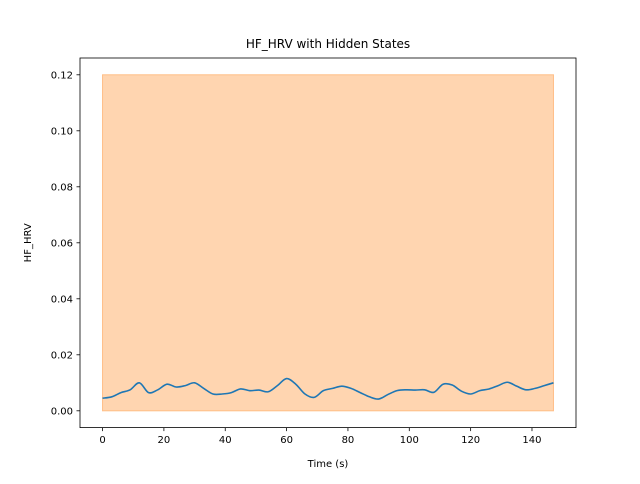 This screenshot has height=484, width=640. What do you see at coordinates (62, 299) in the screenshot?
I see `y-tick-label: 0.04` at bounding box center [62, 299].